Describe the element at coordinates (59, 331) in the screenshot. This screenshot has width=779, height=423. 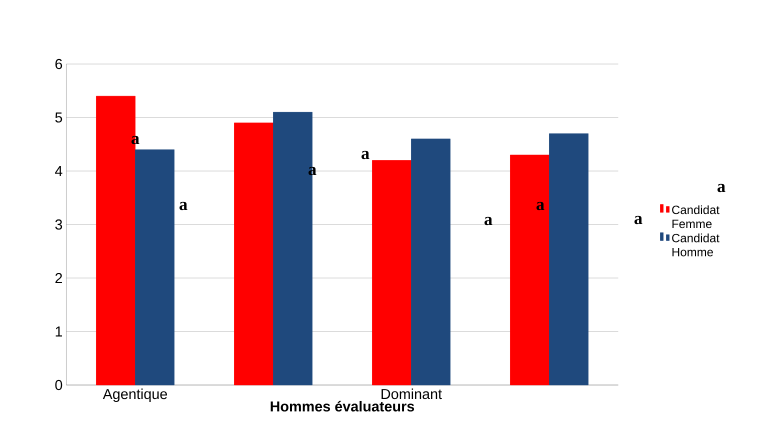
I see `y-tick-label: 1` at that location.